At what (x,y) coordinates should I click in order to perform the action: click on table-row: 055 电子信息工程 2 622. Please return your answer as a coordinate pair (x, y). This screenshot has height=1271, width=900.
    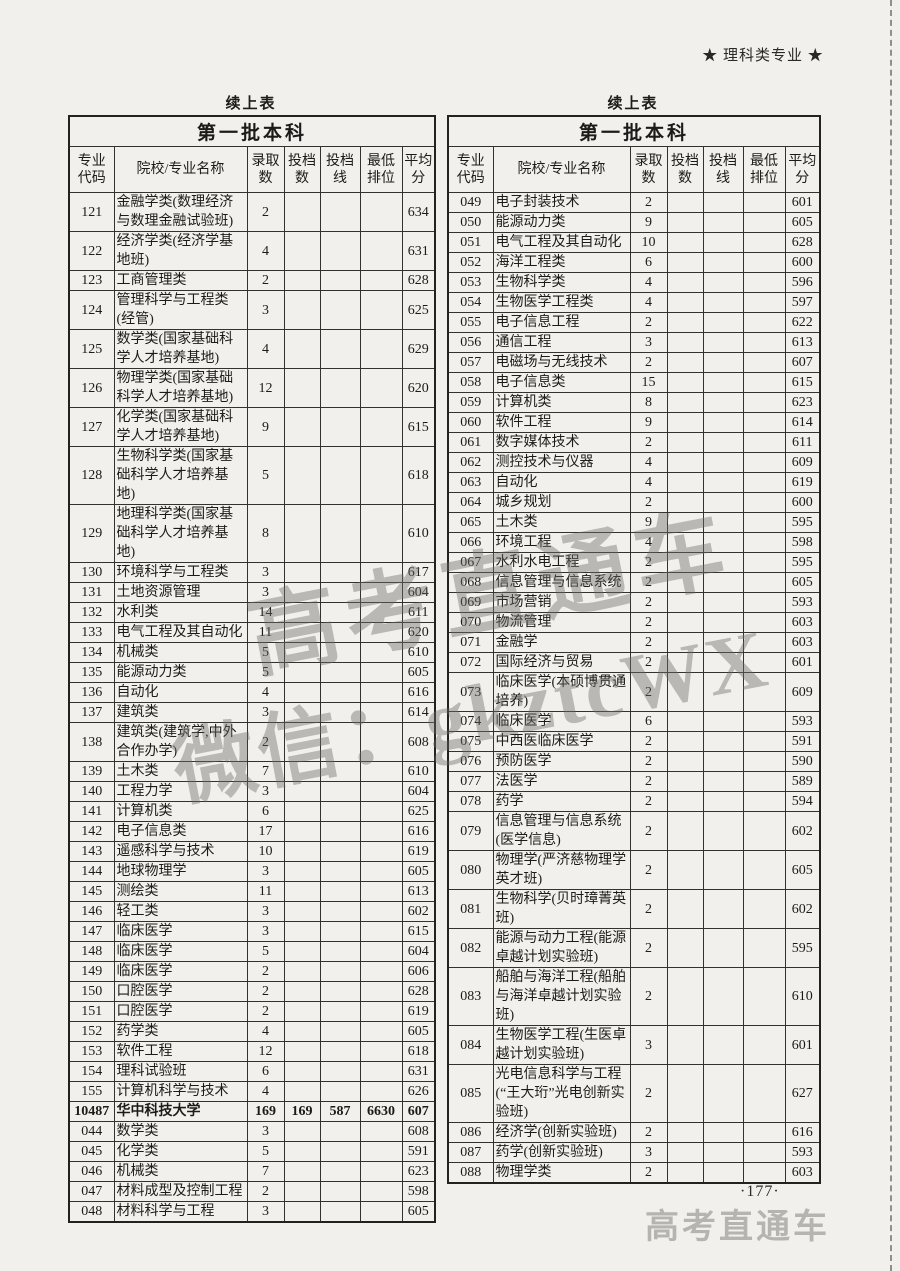
    Looking at the image, I should click on (634, 322).